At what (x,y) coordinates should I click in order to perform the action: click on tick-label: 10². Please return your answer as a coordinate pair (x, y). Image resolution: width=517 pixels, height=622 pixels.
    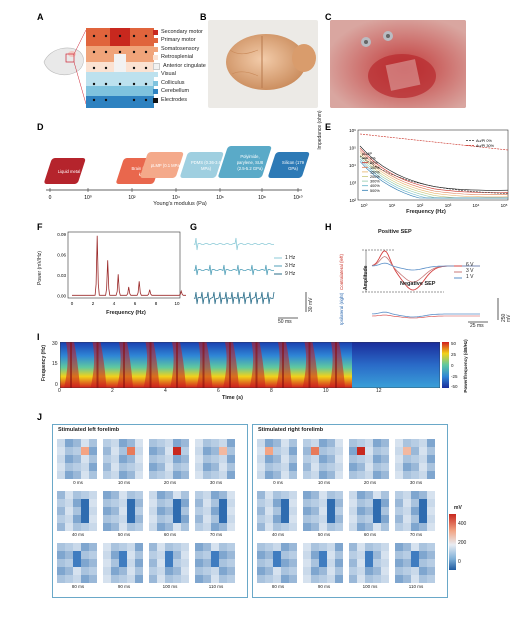
    Looking at the image, I should click on (132, 198).